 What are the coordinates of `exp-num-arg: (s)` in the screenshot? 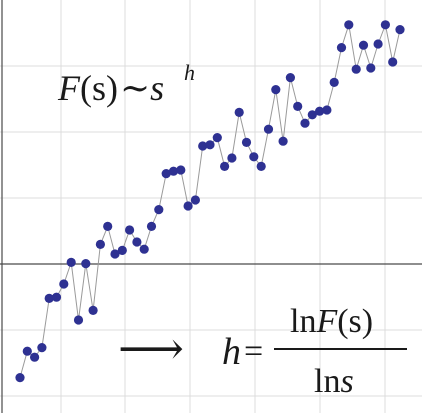 It's located at (355, 321).